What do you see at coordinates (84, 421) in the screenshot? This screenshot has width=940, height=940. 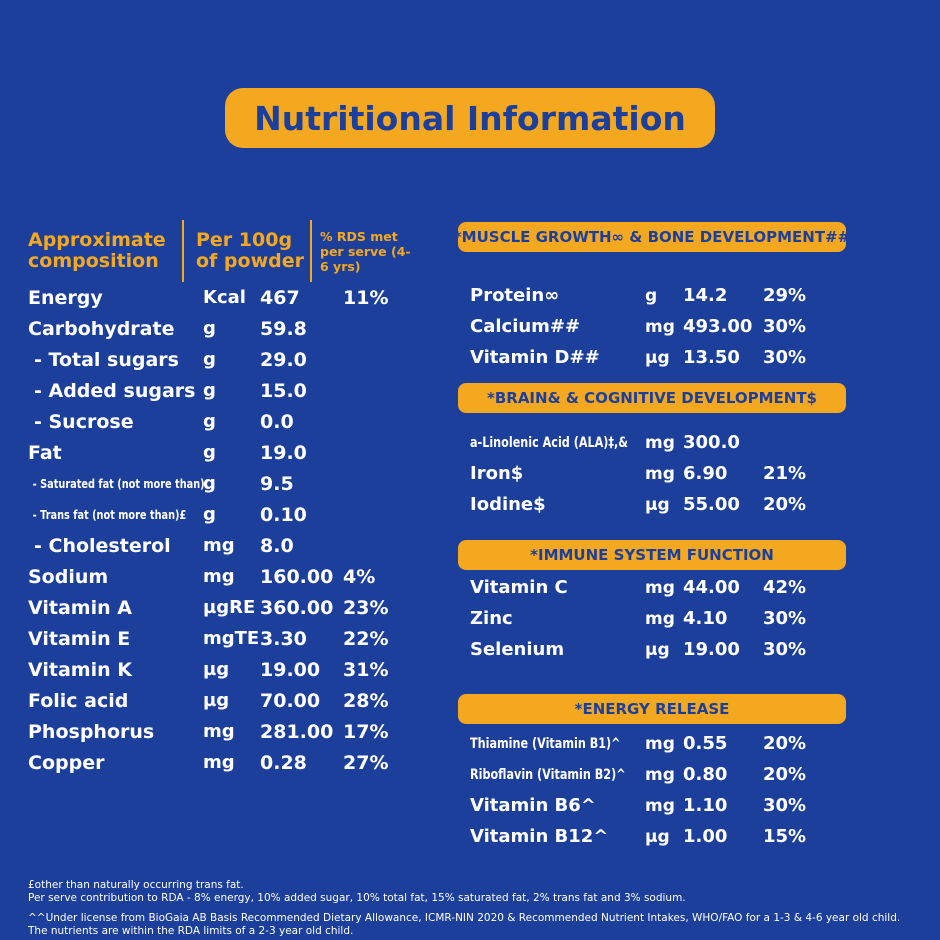 I see `nutrient-name: - Sucrose` at bounding box center [84, 421].